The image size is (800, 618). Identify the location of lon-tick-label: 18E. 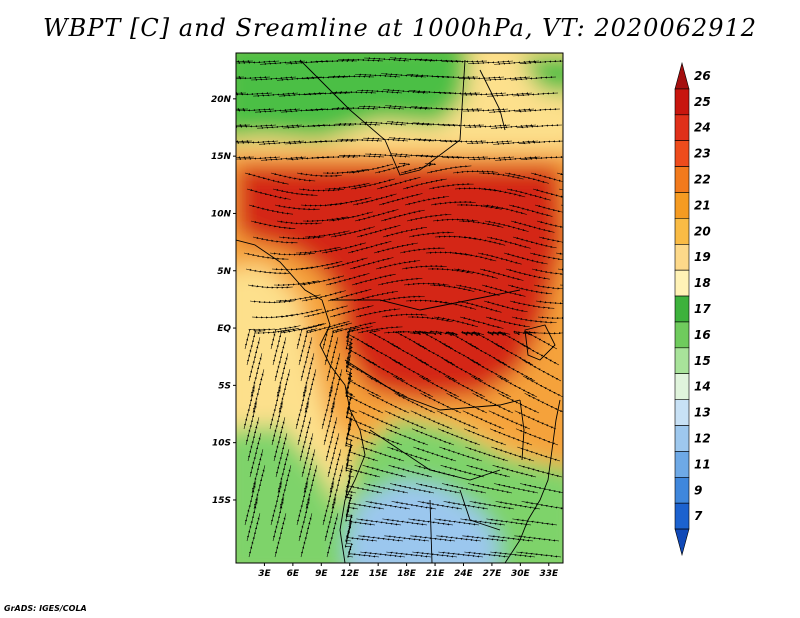
(407, 574).